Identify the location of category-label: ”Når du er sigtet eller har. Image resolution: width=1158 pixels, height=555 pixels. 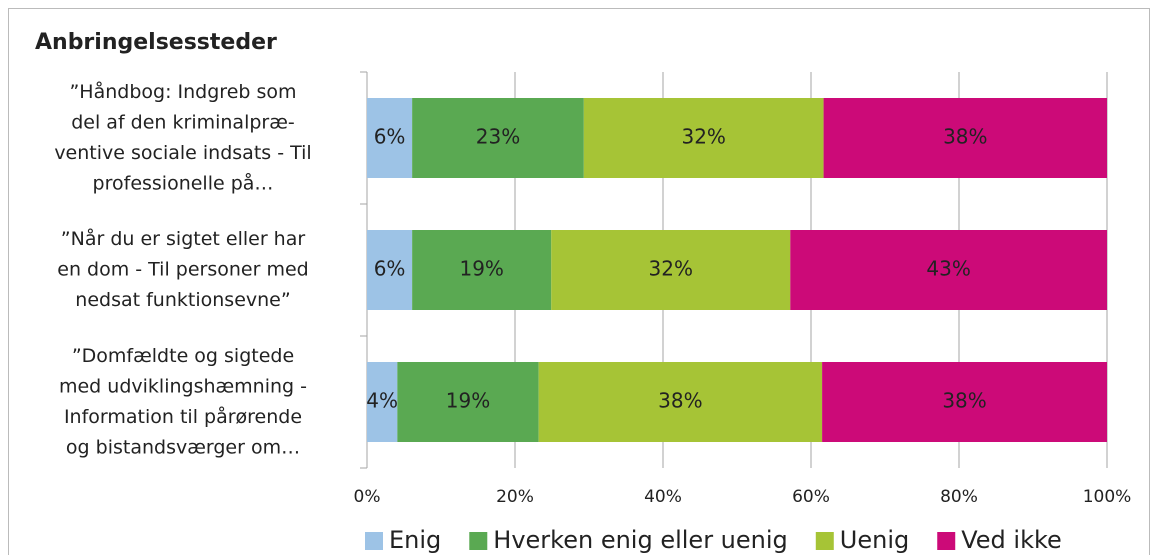
(183, 238).